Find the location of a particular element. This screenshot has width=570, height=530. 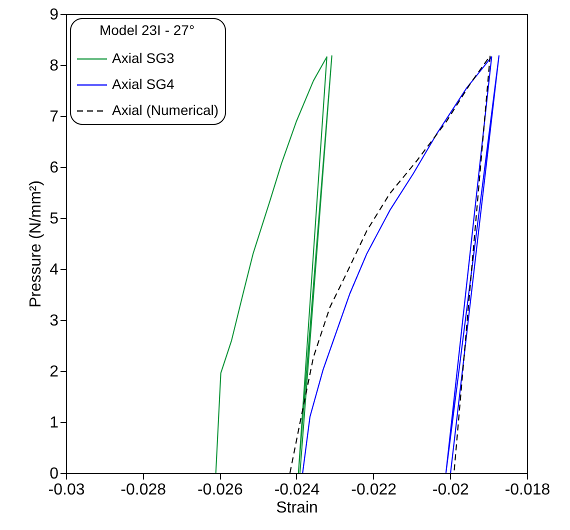

y-tick-label: 8 is located at coordinates (54, 66).